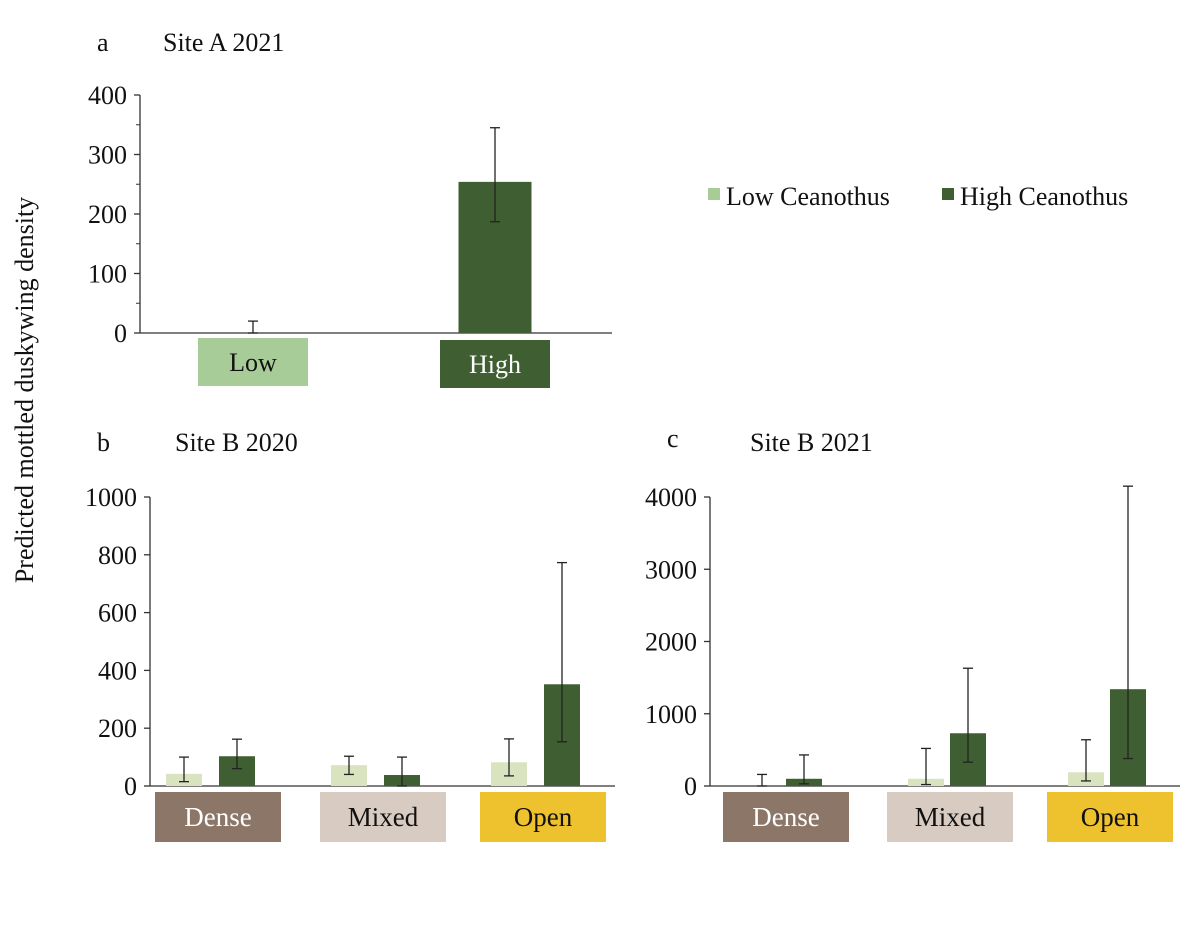 The height and width of the screenshot is (927, 1200). Describe the element at coordinates (24, 390) in the screenshot. I see `y-axis-label: Predicted mottled duskywing density` at that location.